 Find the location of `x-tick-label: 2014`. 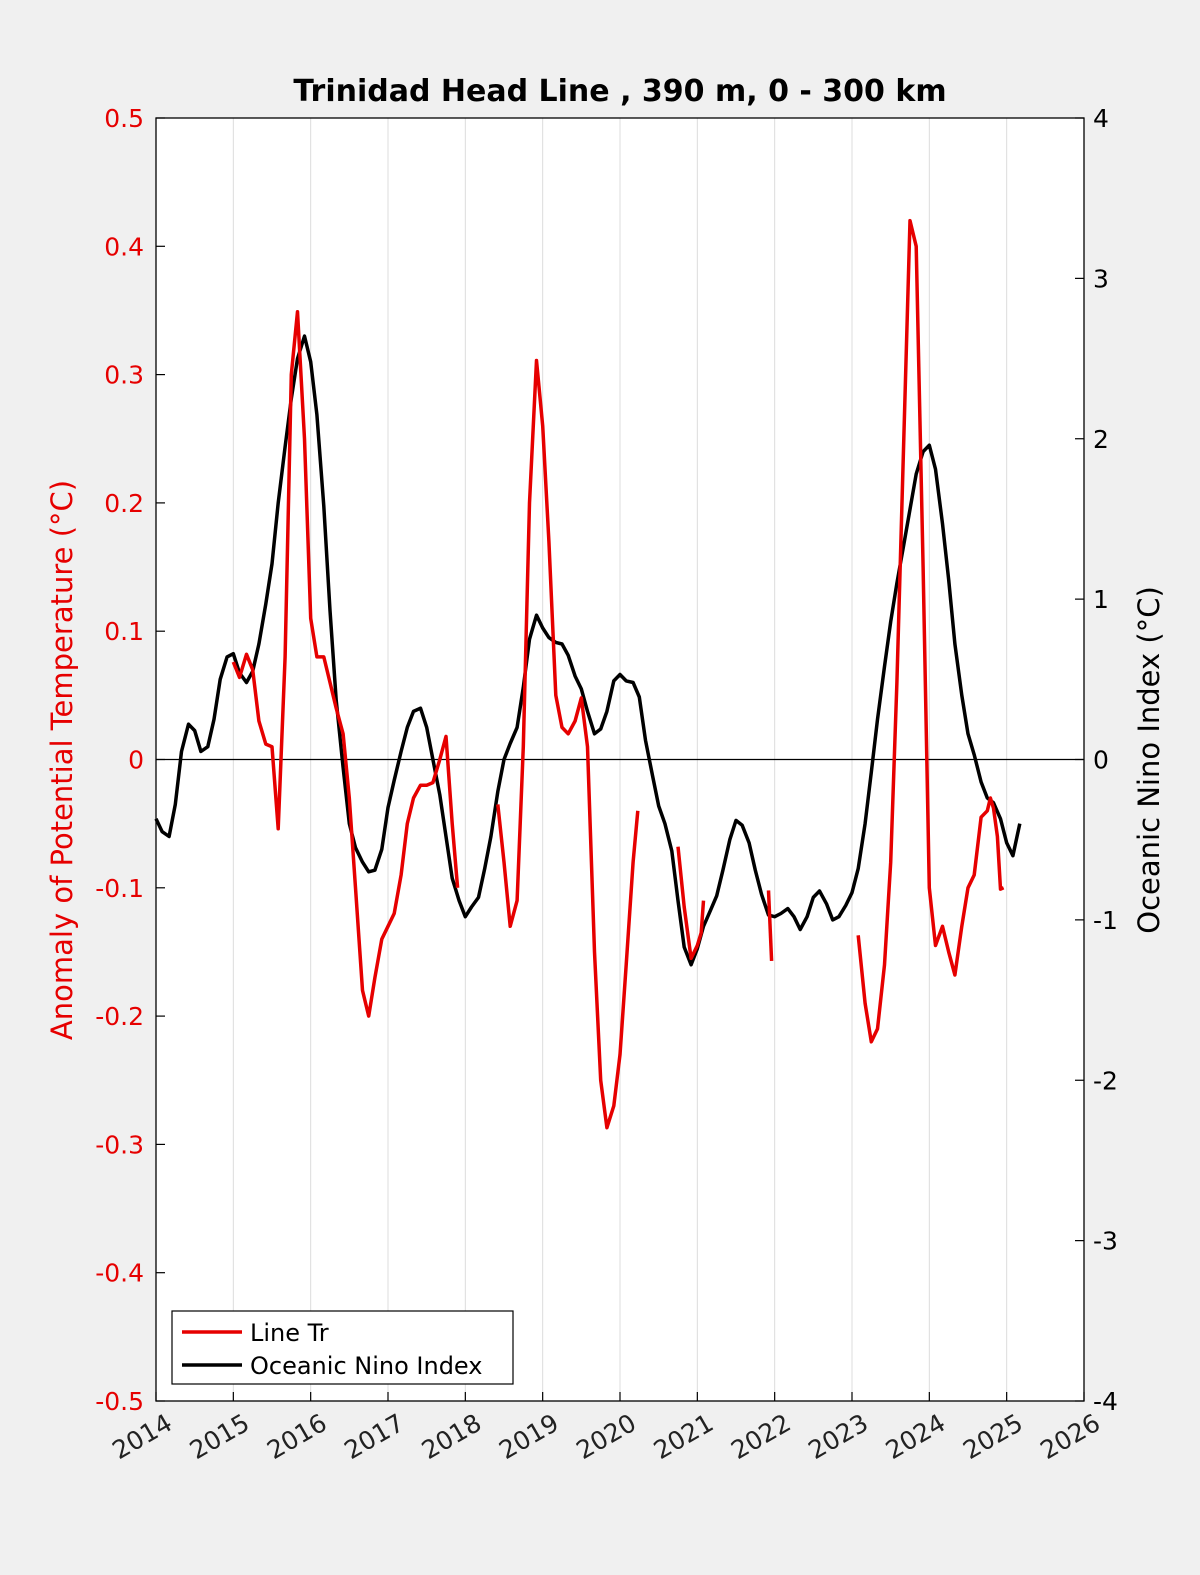

x-tick-label: 2014 is located at coordinates (142, 1436).